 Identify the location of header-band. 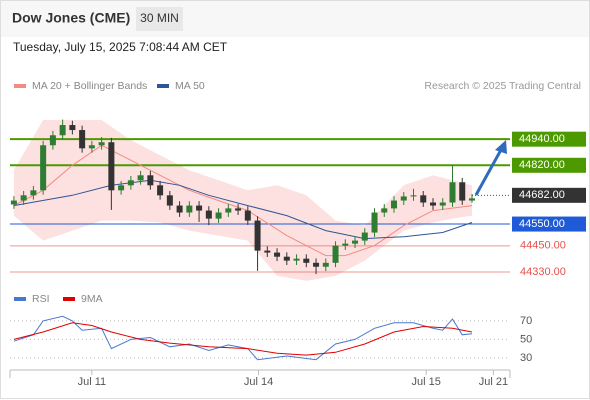
(295, 19).